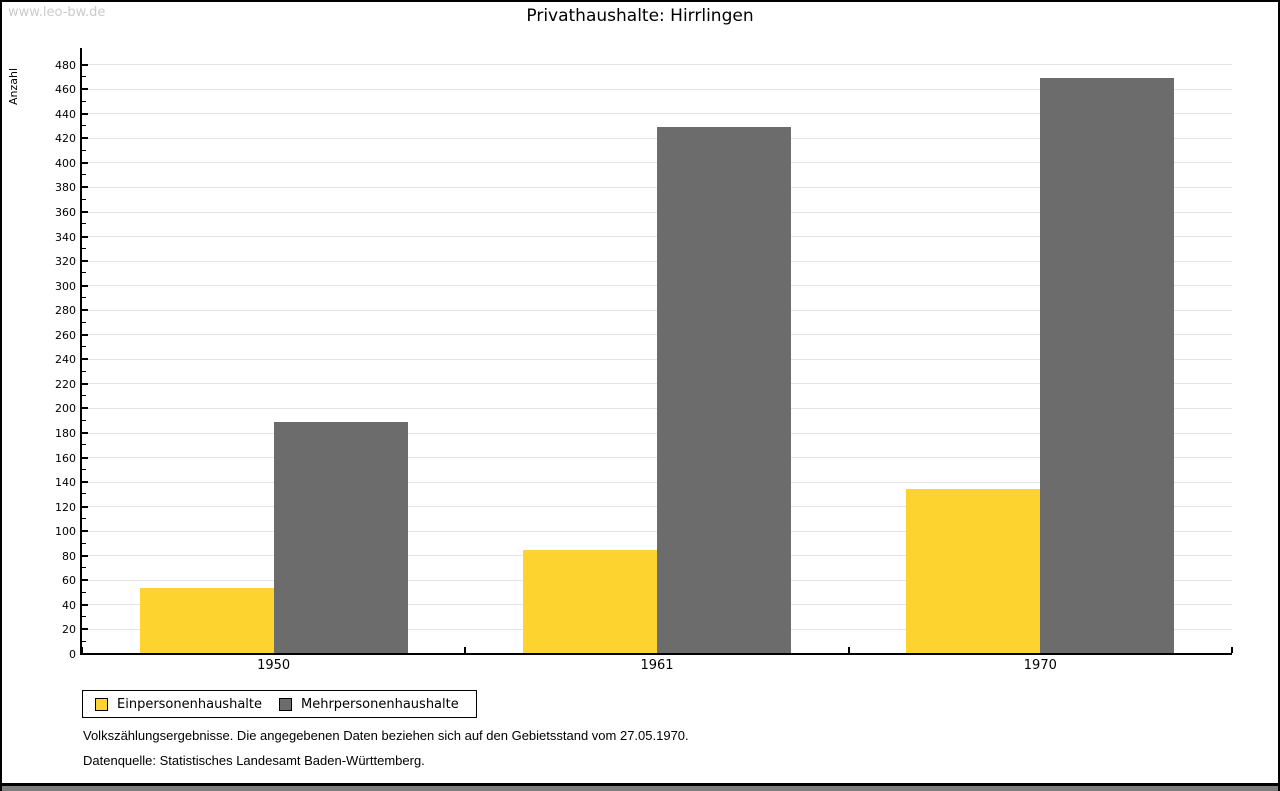  I want to click on legend-label: Einpersonenhaushalte, so click(189, 704).